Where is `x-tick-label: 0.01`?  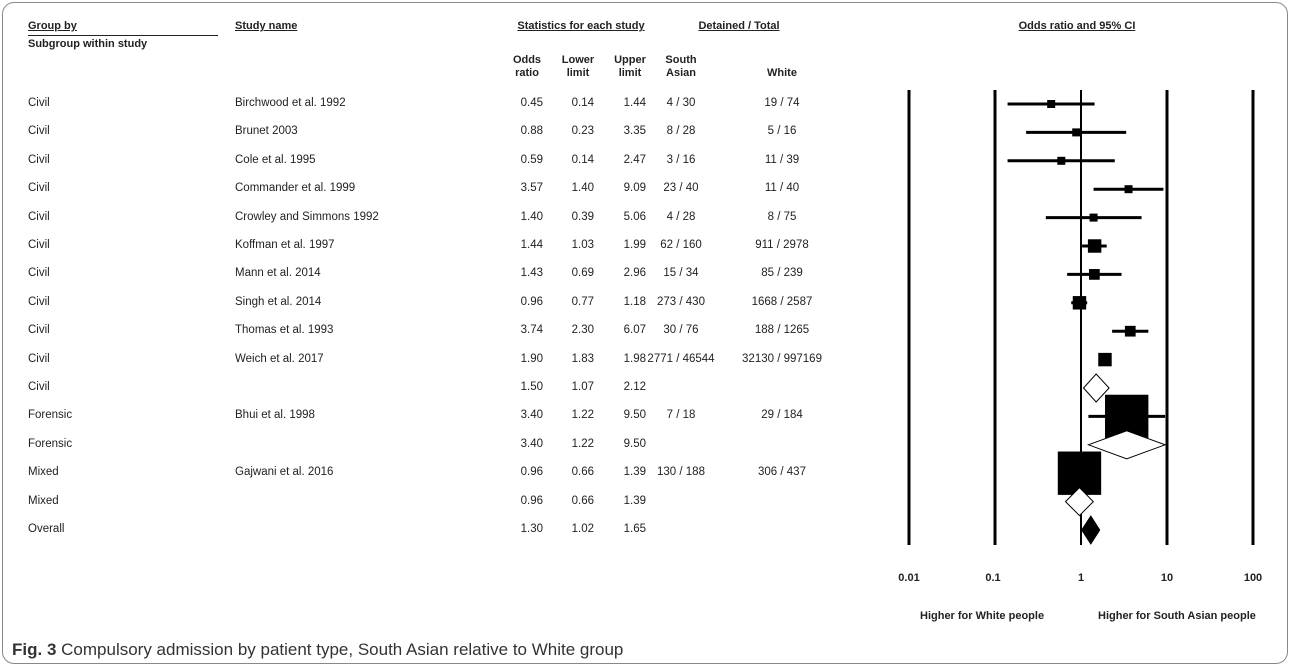 x-tick-label: 0.01 is located at coordinates (908, 578).